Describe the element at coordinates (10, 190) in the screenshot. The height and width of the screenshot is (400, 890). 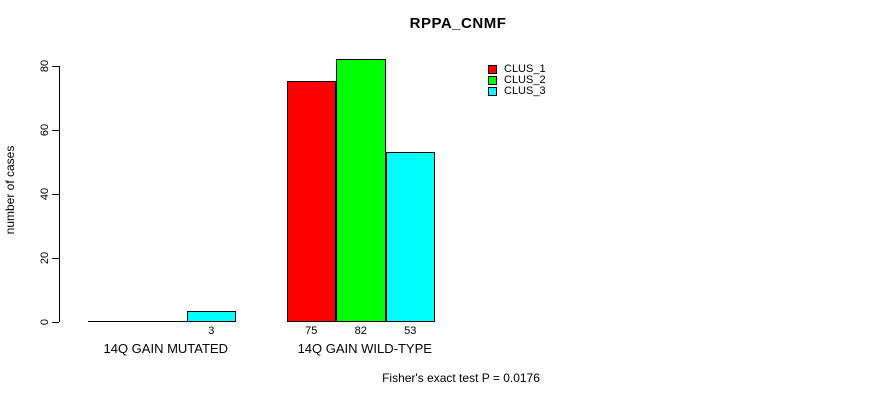
I see `y-axis-label: number of cases` at that location.